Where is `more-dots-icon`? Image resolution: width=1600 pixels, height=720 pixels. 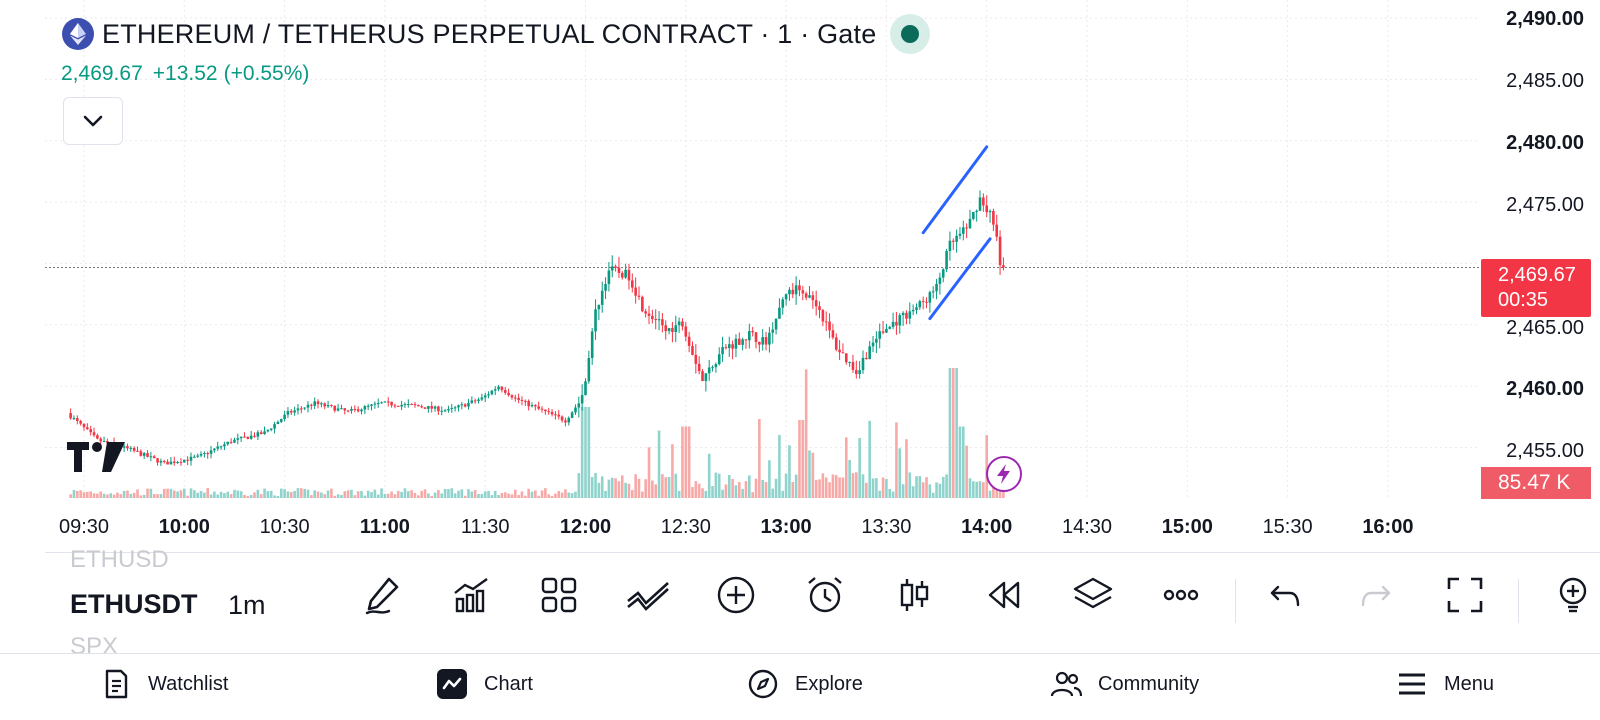 more-dots-icon is located at coordinates (1181, 595).